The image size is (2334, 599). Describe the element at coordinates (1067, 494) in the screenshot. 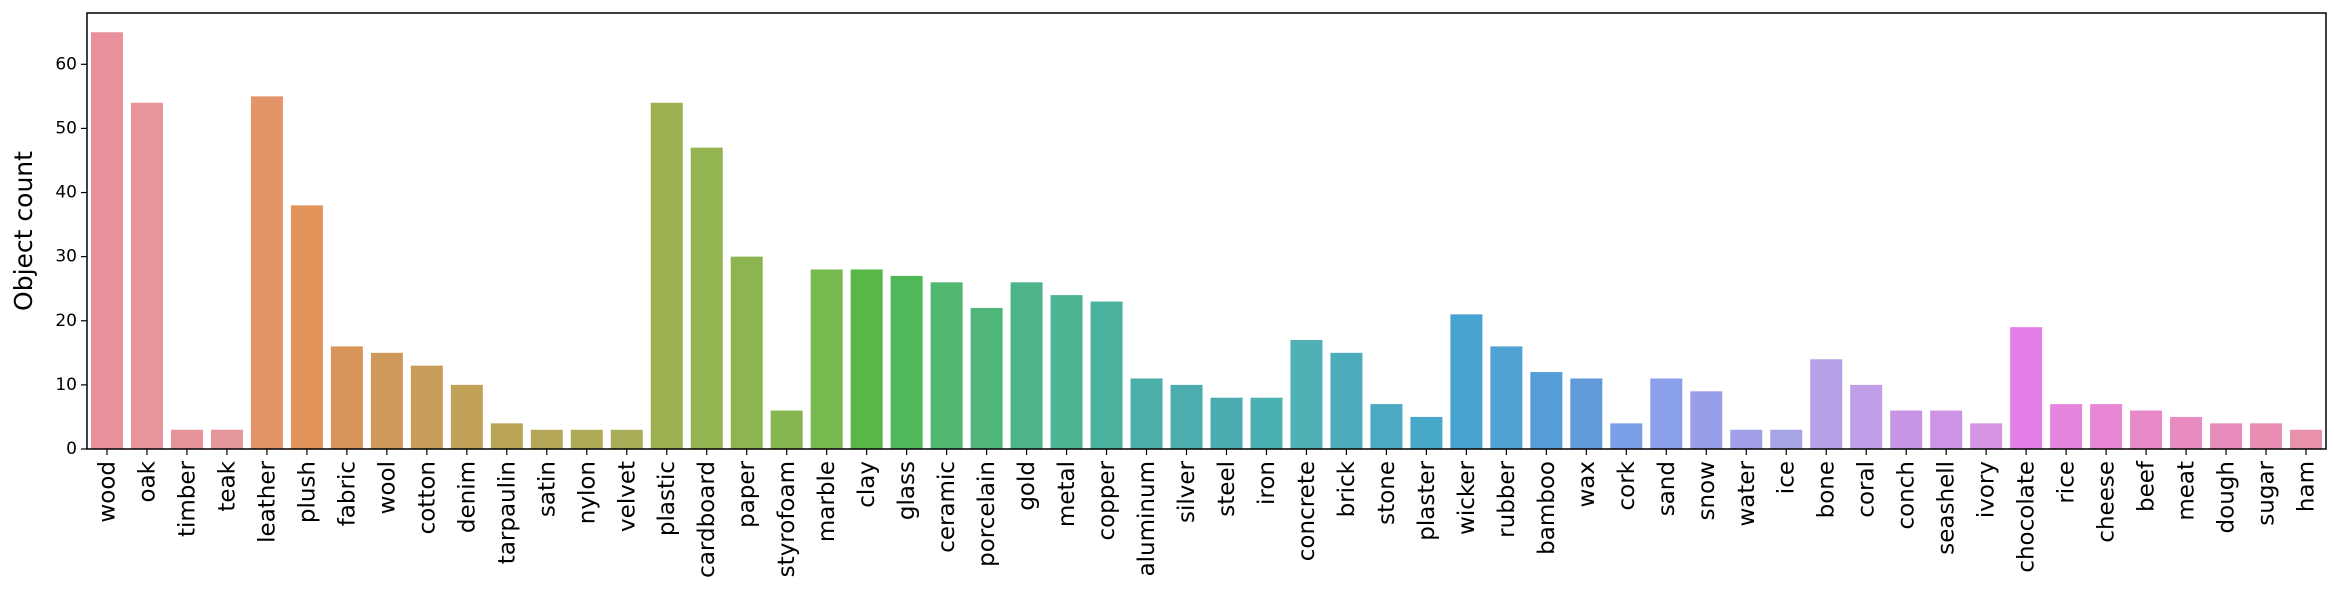

I see `x-tick-label-metal: metal` at that location.